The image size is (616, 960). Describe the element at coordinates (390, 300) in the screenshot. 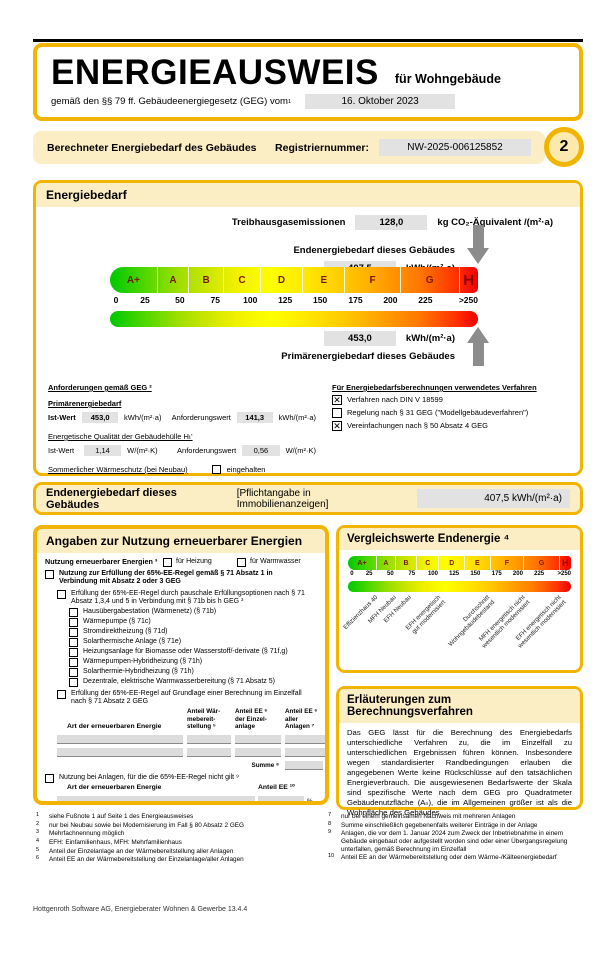

I see `tick-200: 200` at that location.